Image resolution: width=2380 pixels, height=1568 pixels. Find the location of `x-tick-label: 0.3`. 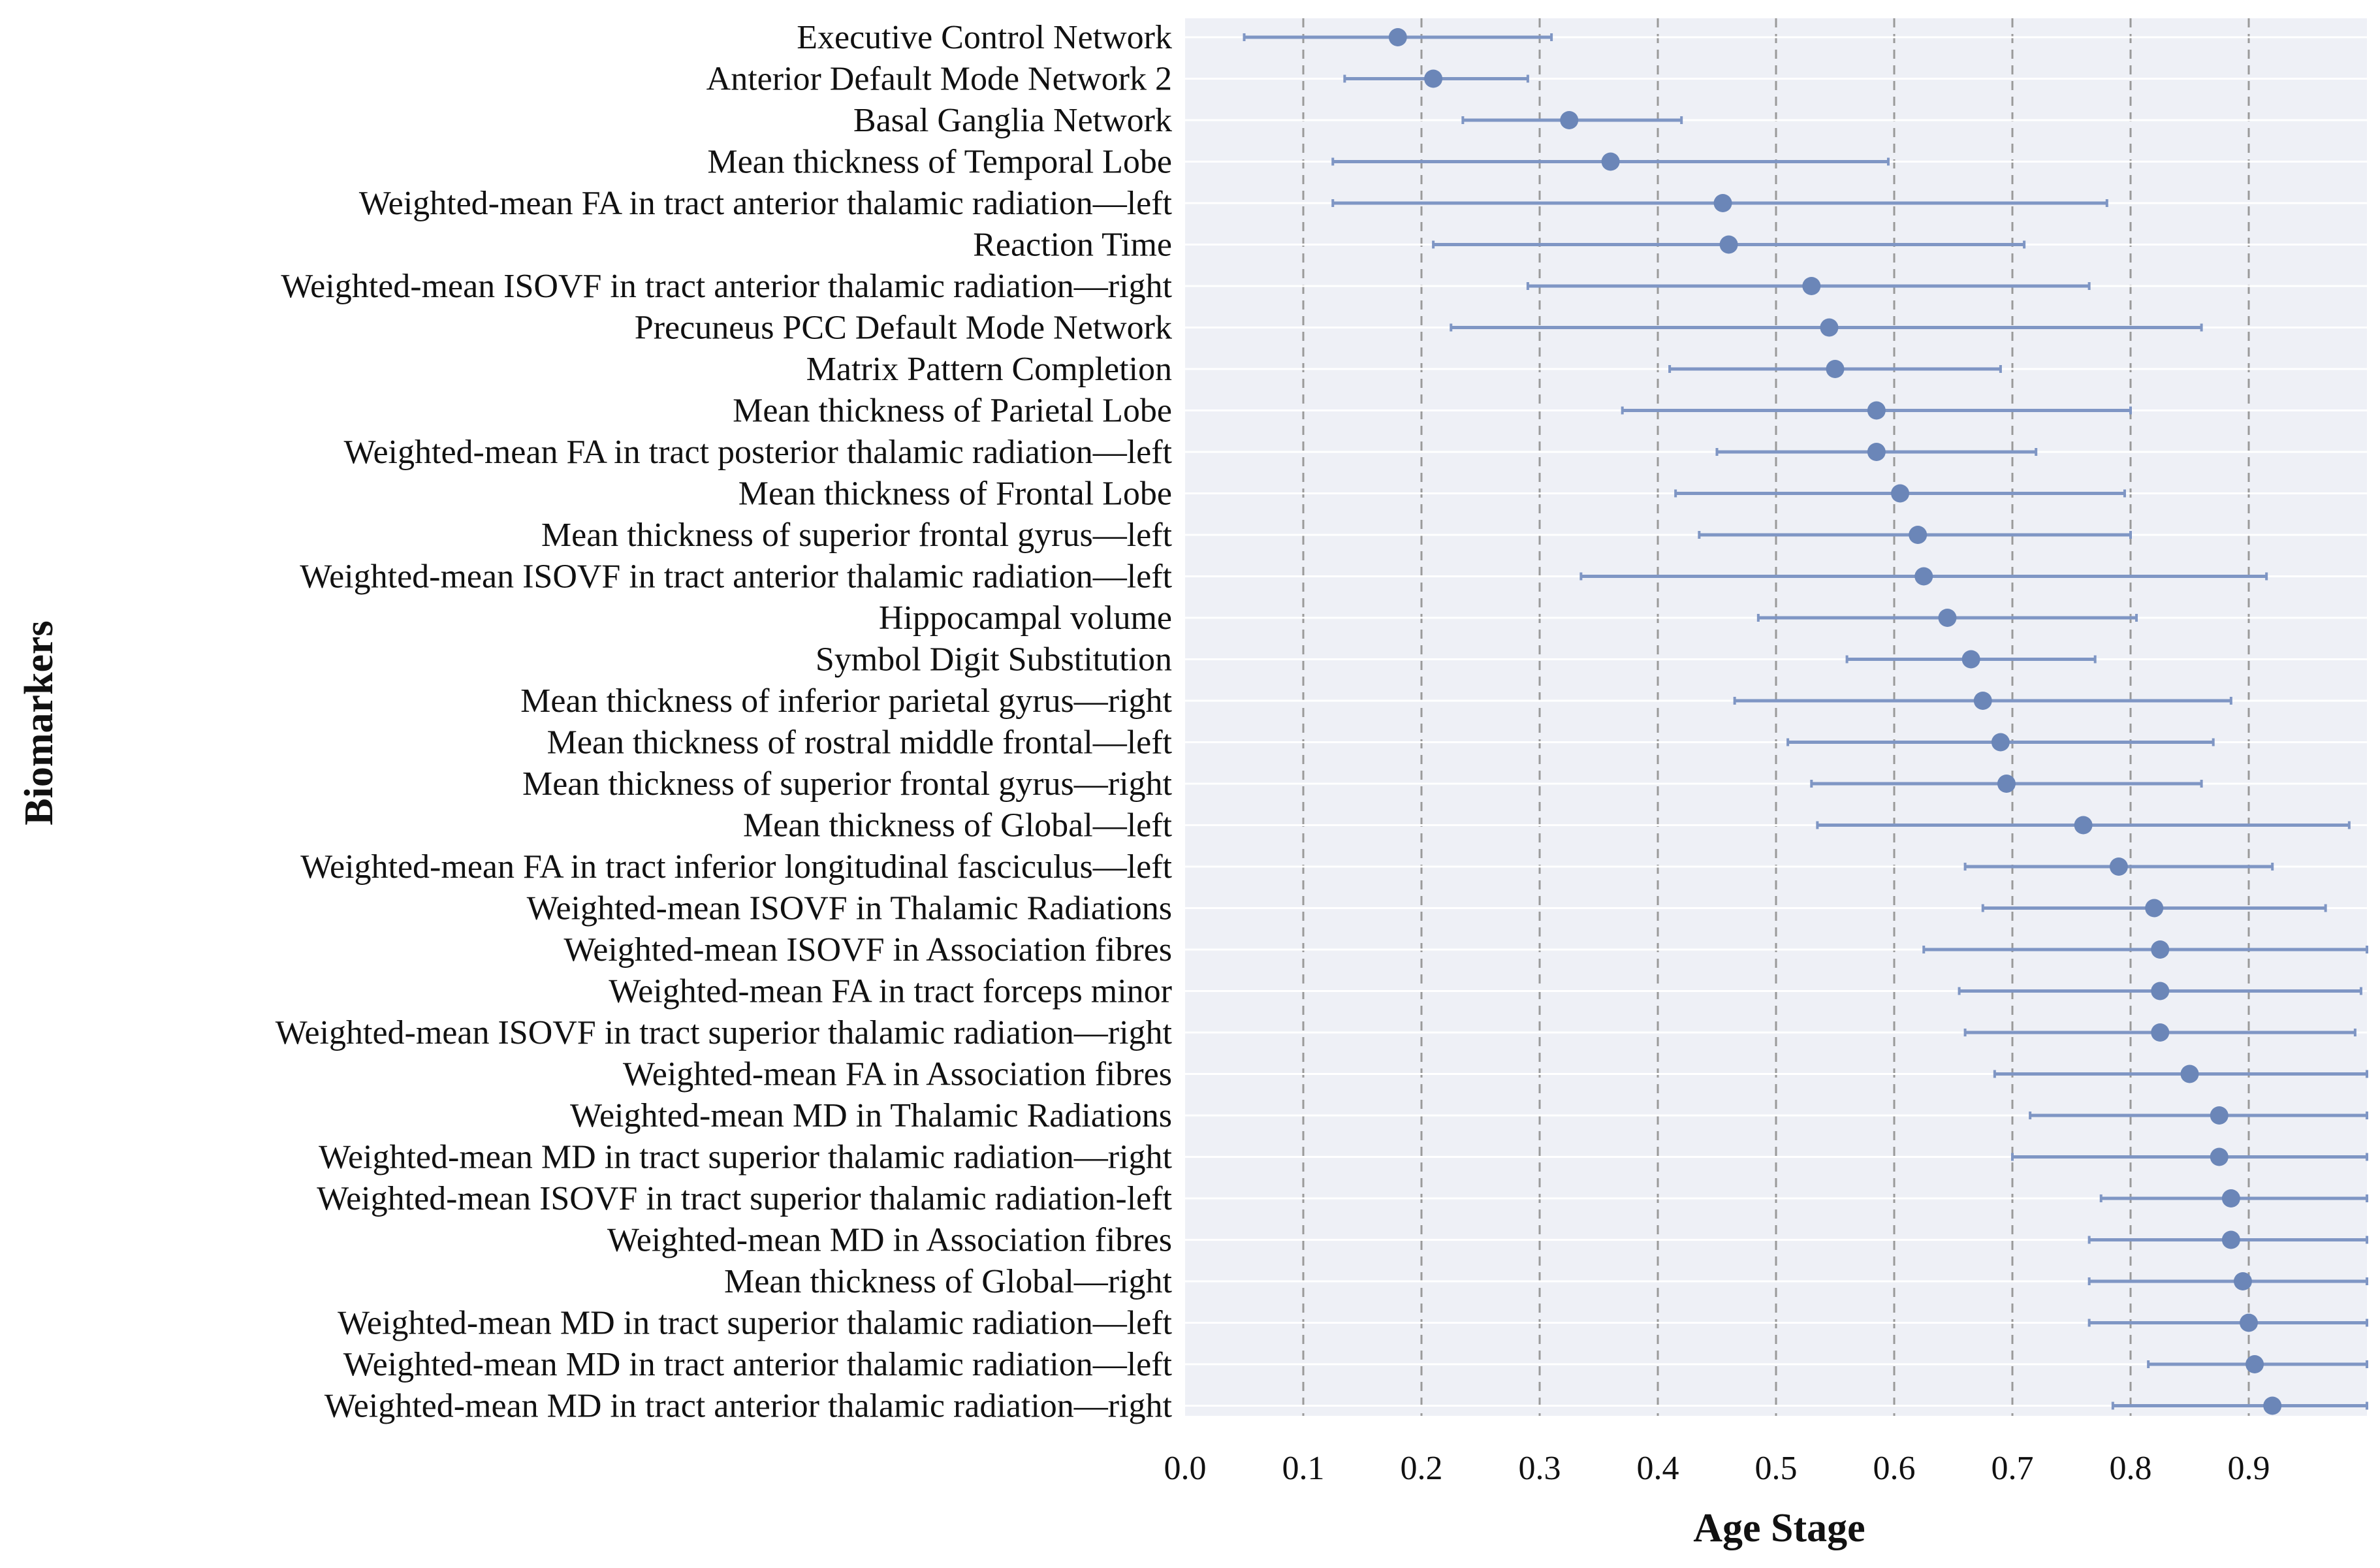

x-tick-label: 0.3 is located at coordinates (1540, 1468).